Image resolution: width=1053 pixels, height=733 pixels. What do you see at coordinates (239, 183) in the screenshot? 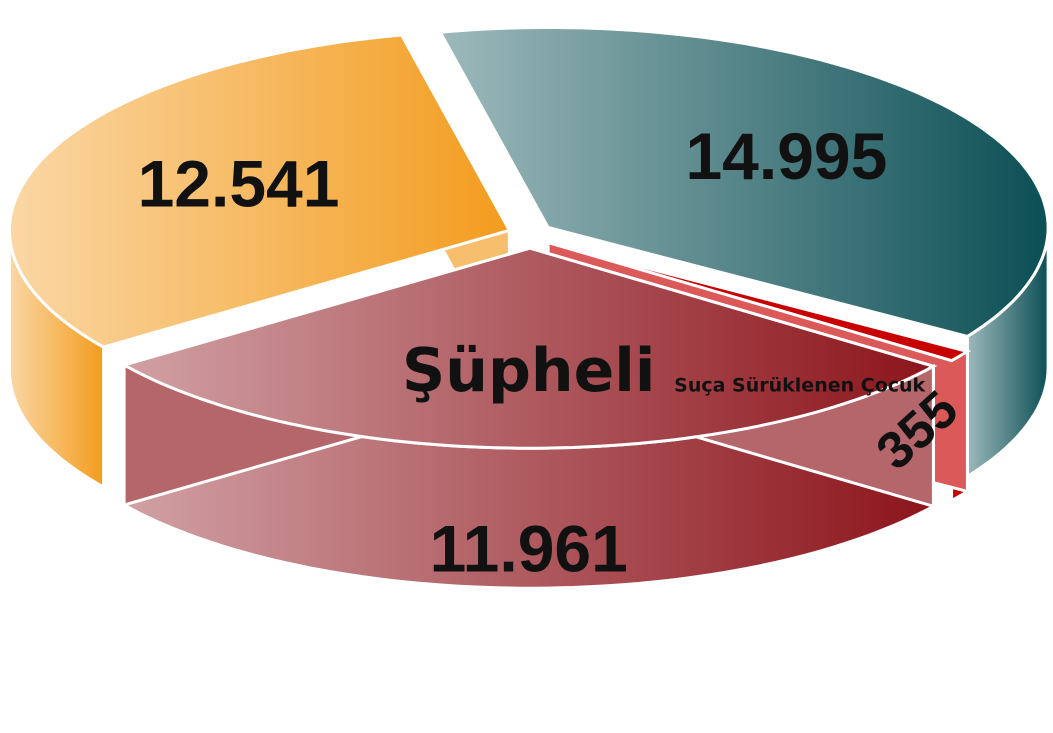
I see `value-label: 12.541` at bounding box center [239, 183].